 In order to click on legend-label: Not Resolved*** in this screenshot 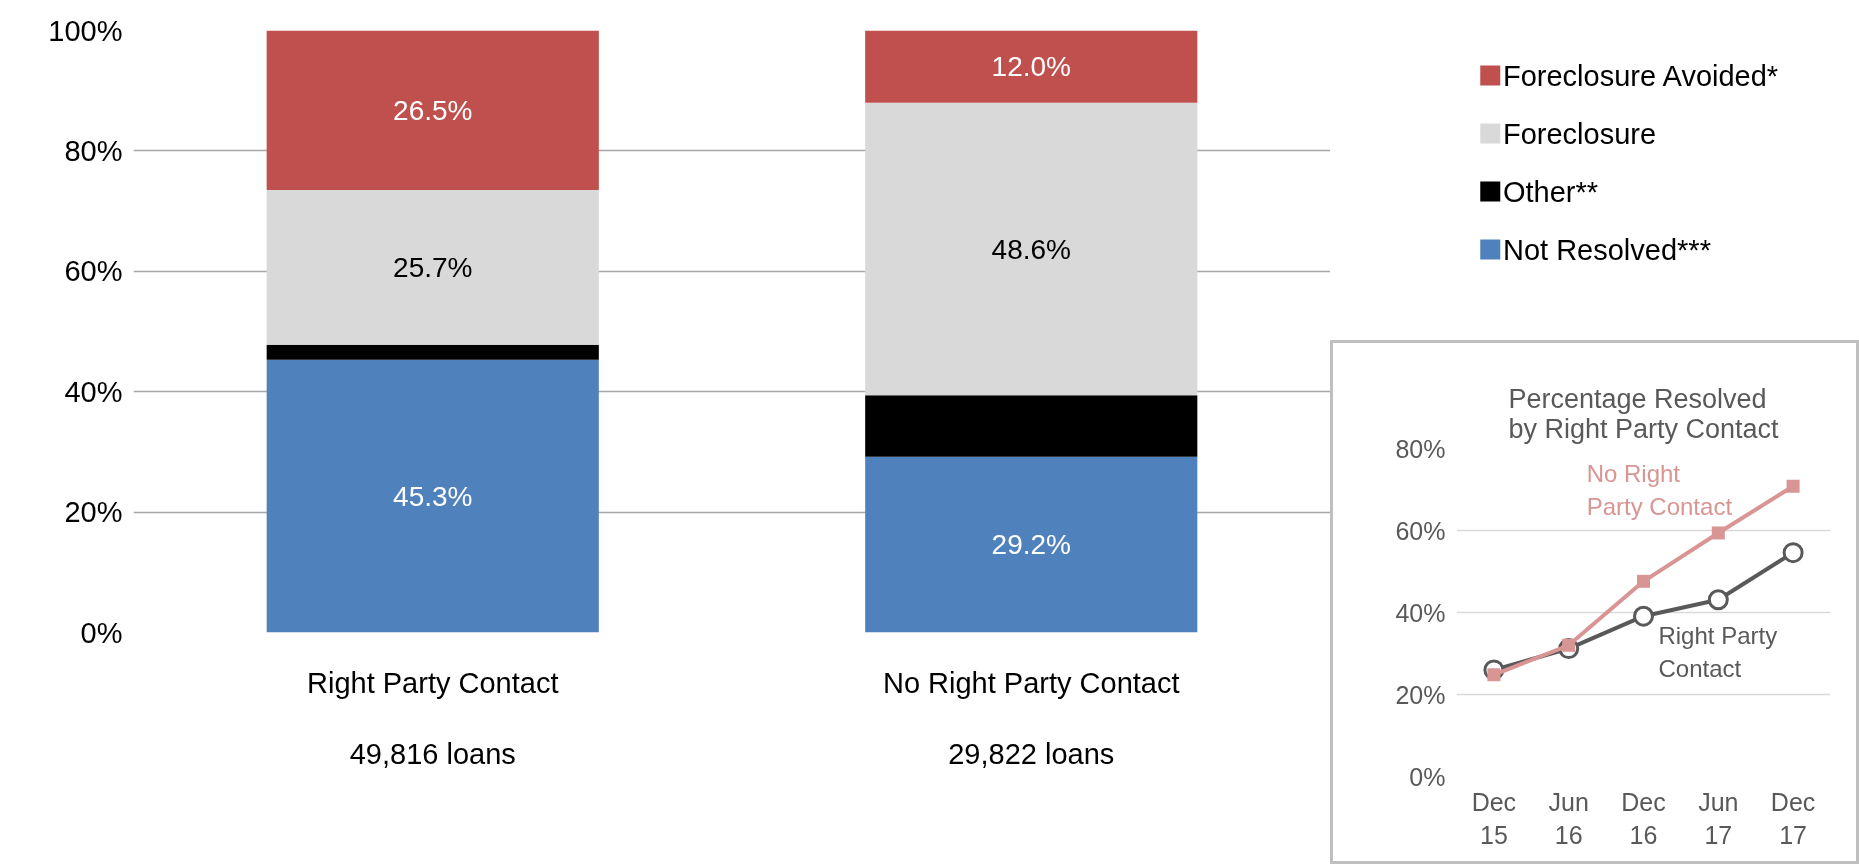, I will do `click(1606, 249)`.